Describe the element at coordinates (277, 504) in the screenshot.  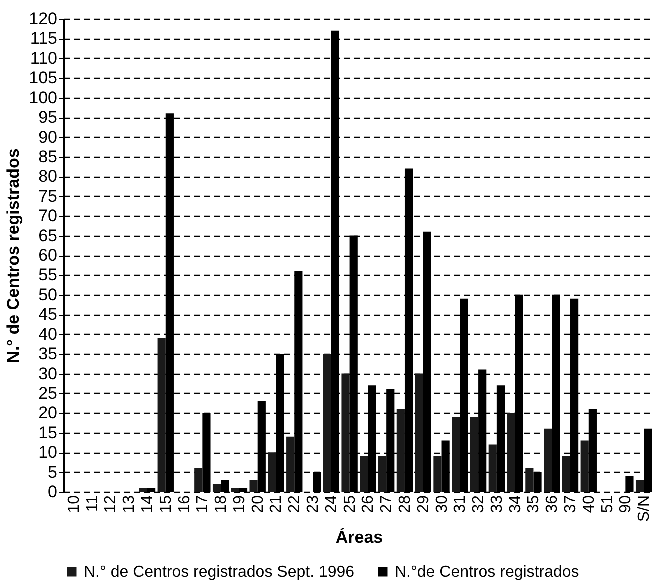
I see `x-tick-label: 21` at that location.